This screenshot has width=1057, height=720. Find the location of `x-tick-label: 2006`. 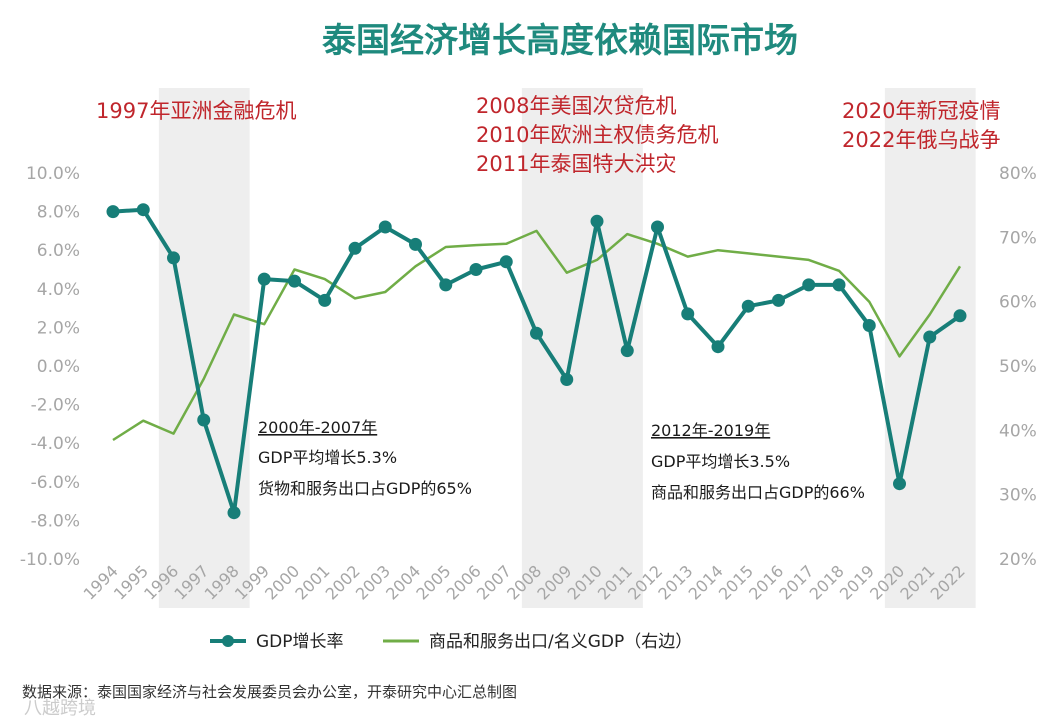

x-tick-label: 2006 is located at coordinates (464, 582).